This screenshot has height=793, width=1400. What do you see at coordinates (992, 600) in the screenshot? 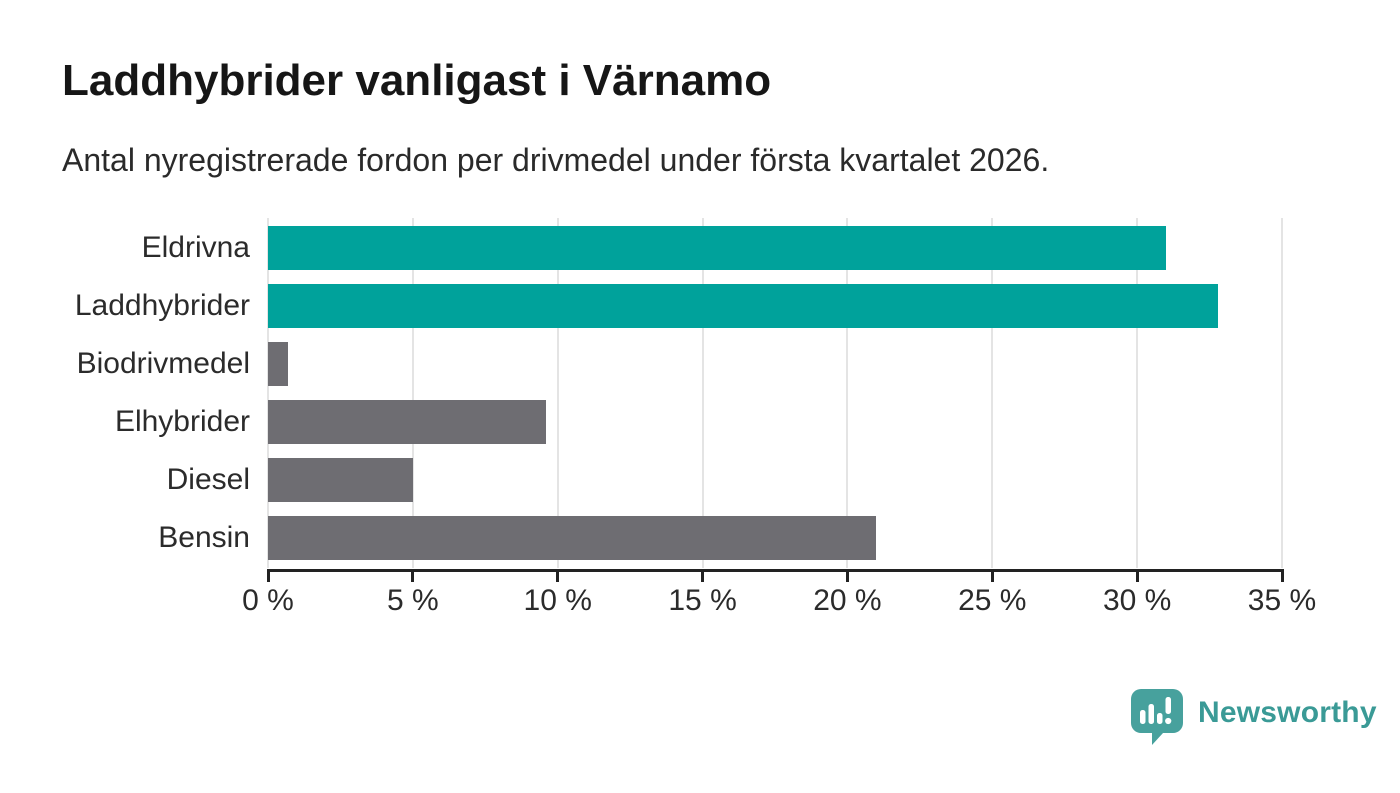
I see `x-tick-label-25: 25 %` at bounding box center [992, 600].